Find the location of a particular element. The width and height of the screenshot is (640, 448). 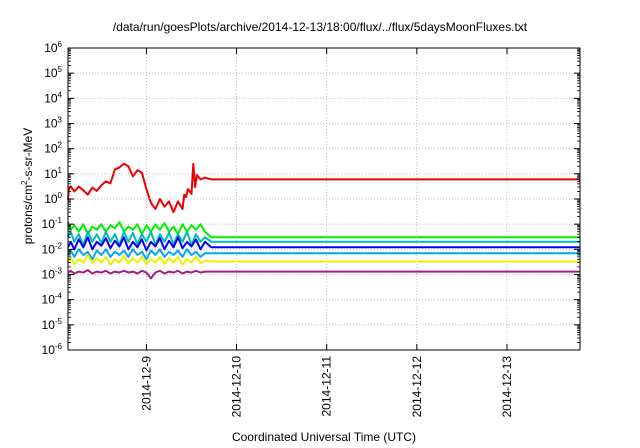

y-axis-label-pre: protons/cm is located at coordinates (28, 214).